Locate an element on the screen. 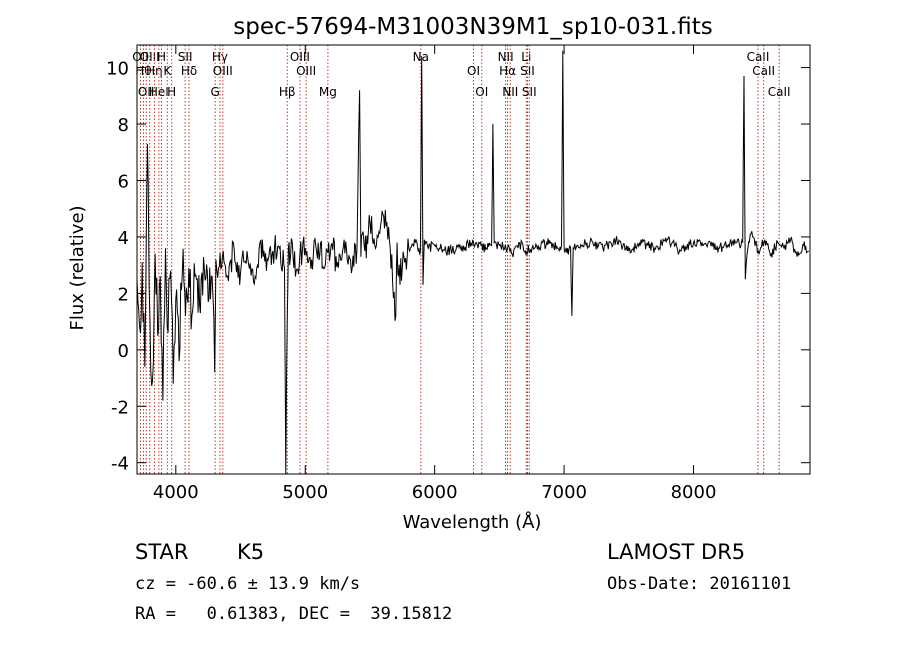 This screenshot has width=900, height=649. y-tick-label: 6 is located at coordinates (123, 181).